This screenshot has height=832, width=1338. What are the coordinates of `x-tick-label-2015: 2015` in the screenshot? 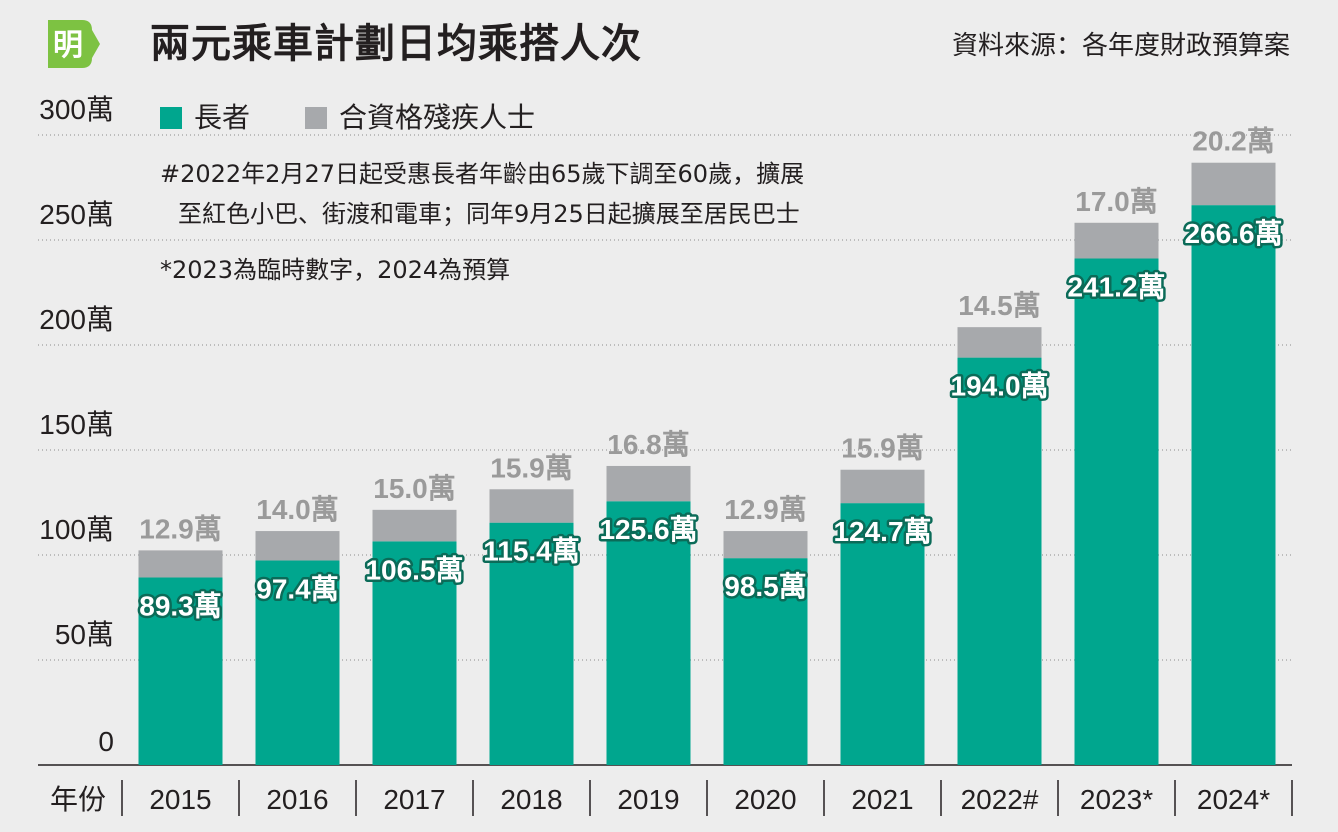 It's located at (180, 799).